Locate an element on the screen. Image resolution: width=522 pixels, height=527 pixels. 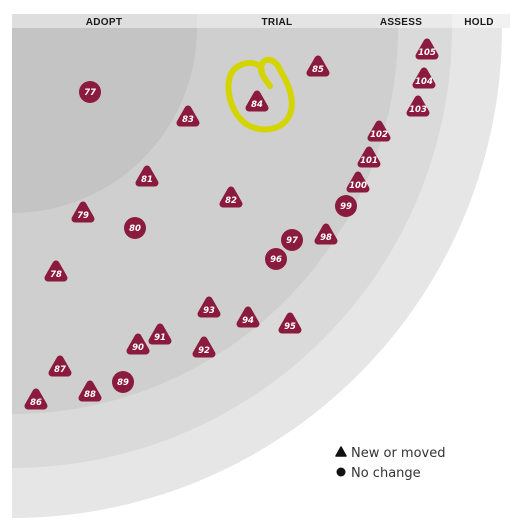
blip-78: 78 is located at coordinates (56, 271).